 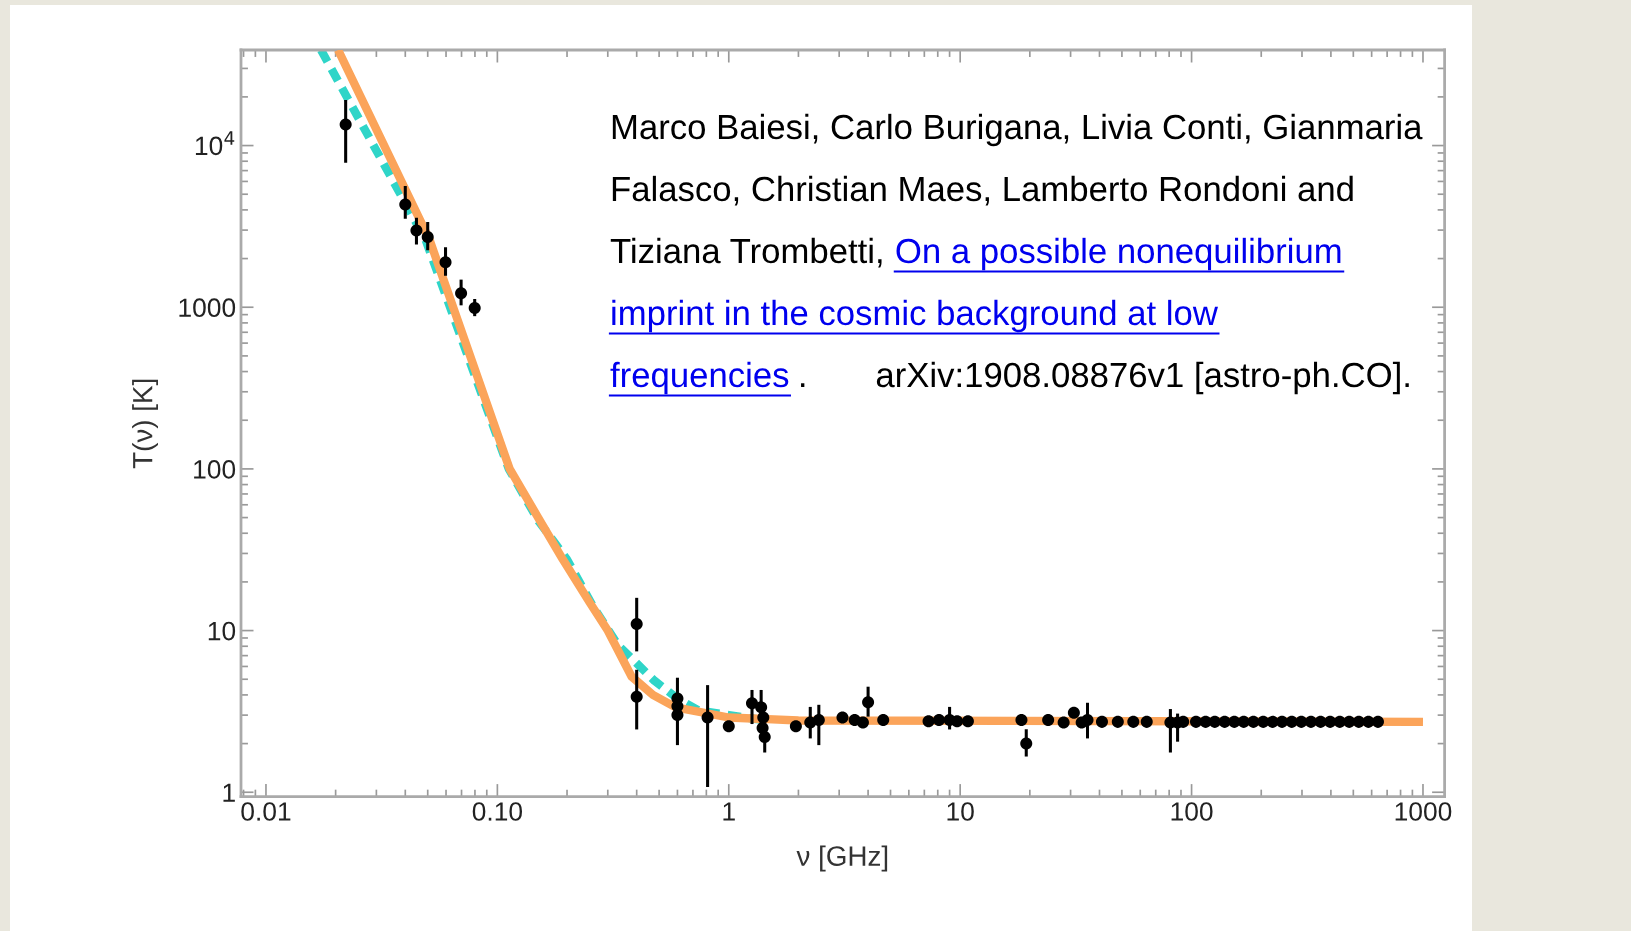 I want to click on x-tick-label: 0.01, so click(x=266, y=811).